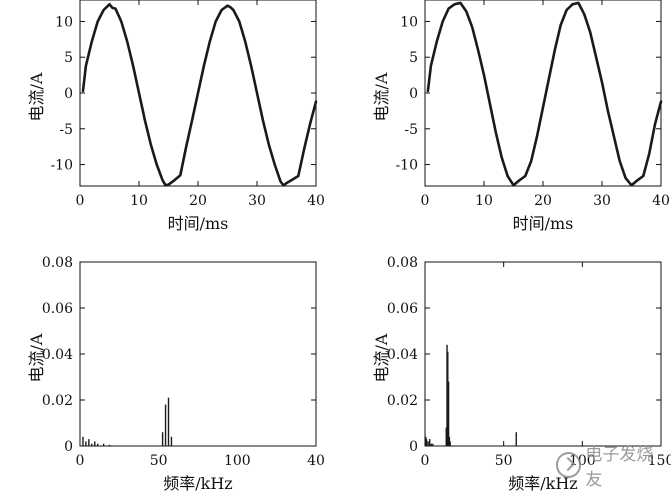 Image resolution: width=671 pixels, height=499 pixels. I want to click on elecfans-logo-icon, so click(569, 465).